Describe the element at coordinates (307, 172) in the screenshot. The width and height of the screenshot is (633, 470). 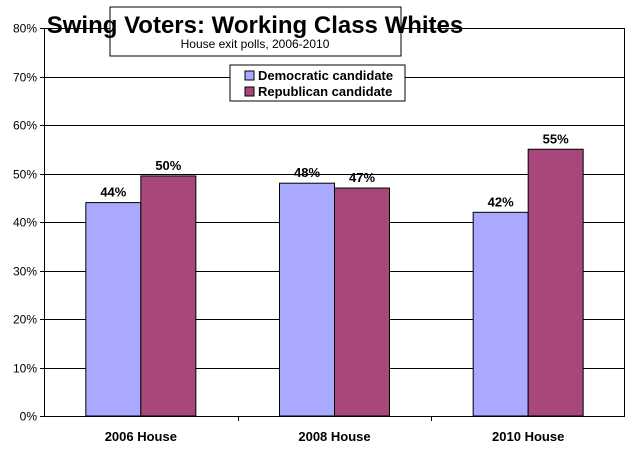
I see `data-label: 48%` at that location.